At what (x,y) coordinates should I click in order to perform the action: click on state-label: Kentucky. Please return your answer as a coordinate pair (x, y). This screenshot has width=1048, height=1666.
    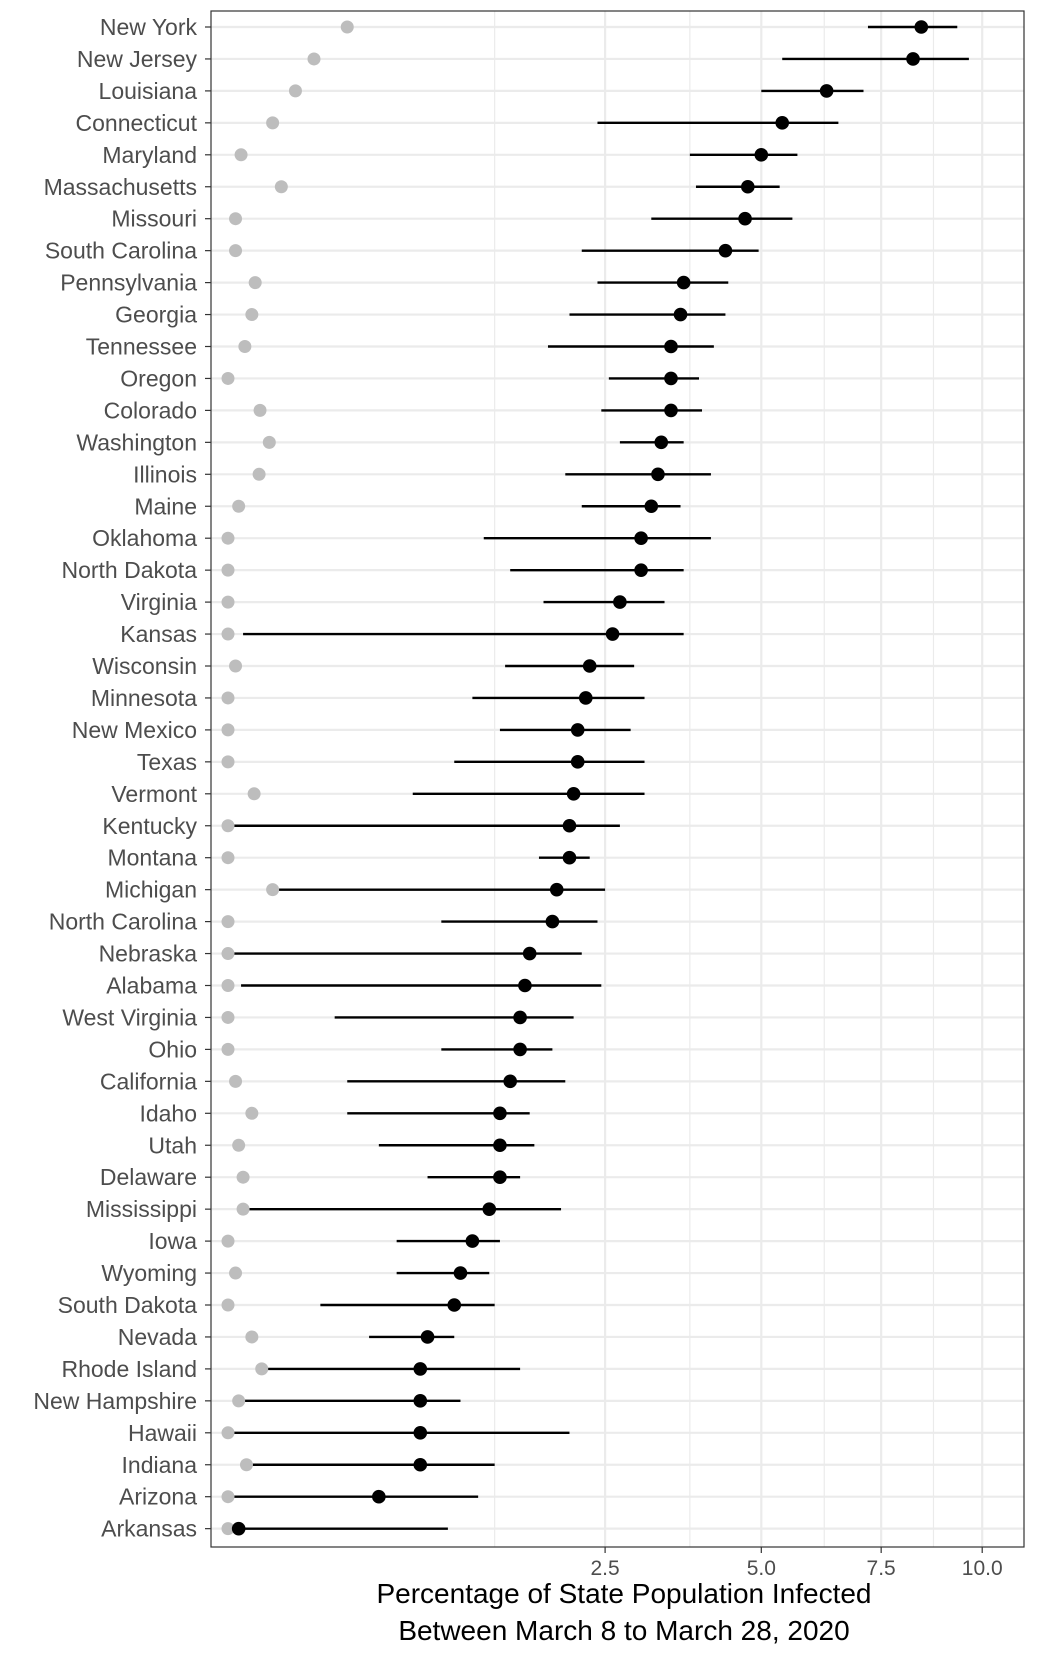
    Looking at the image, I should click on (149, 826).